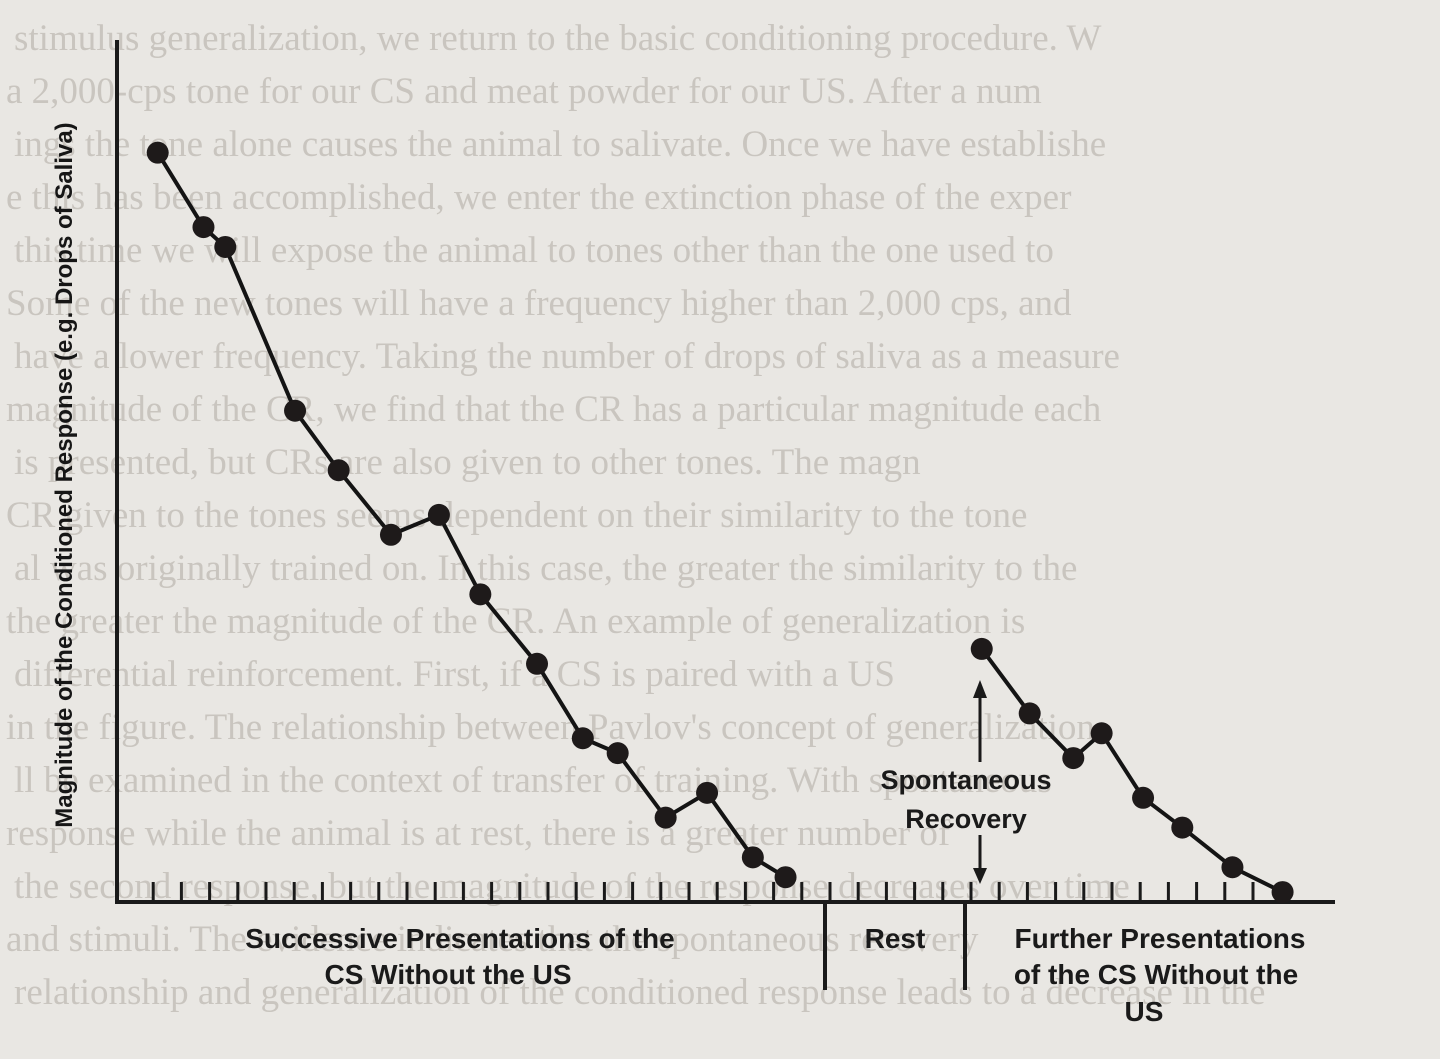 The width and height of the screenshot is (1440, 1059). I want to click on arrow-up-icon, so click(980, 689).